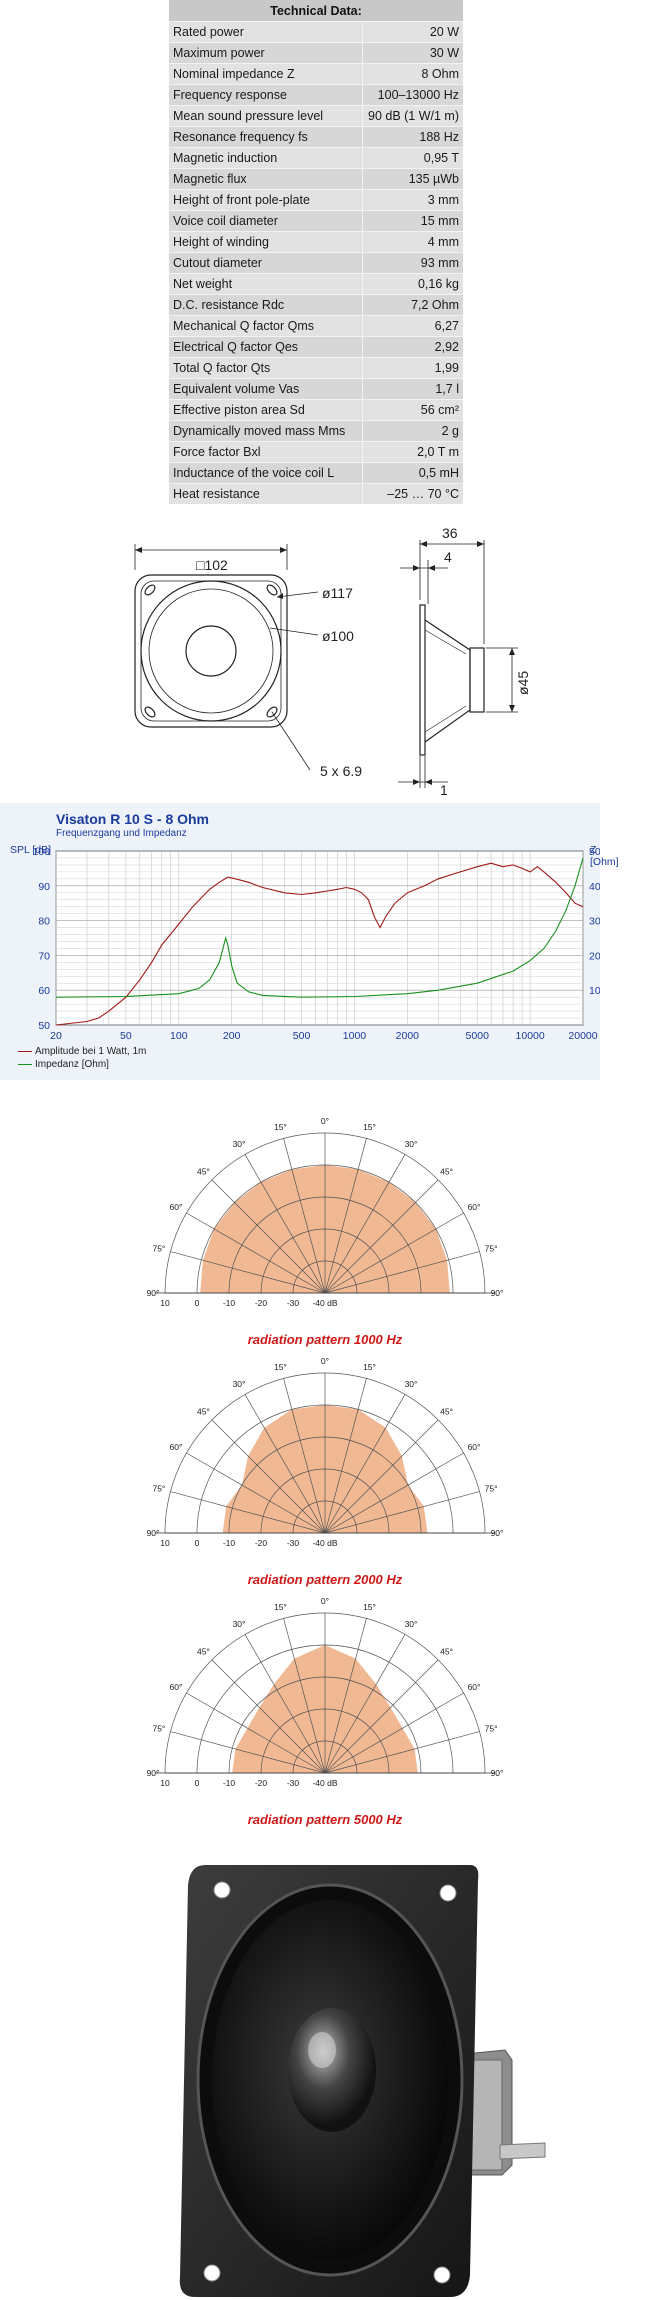  I want to click on spec-value: 2,0 T m, so click(412, 452).